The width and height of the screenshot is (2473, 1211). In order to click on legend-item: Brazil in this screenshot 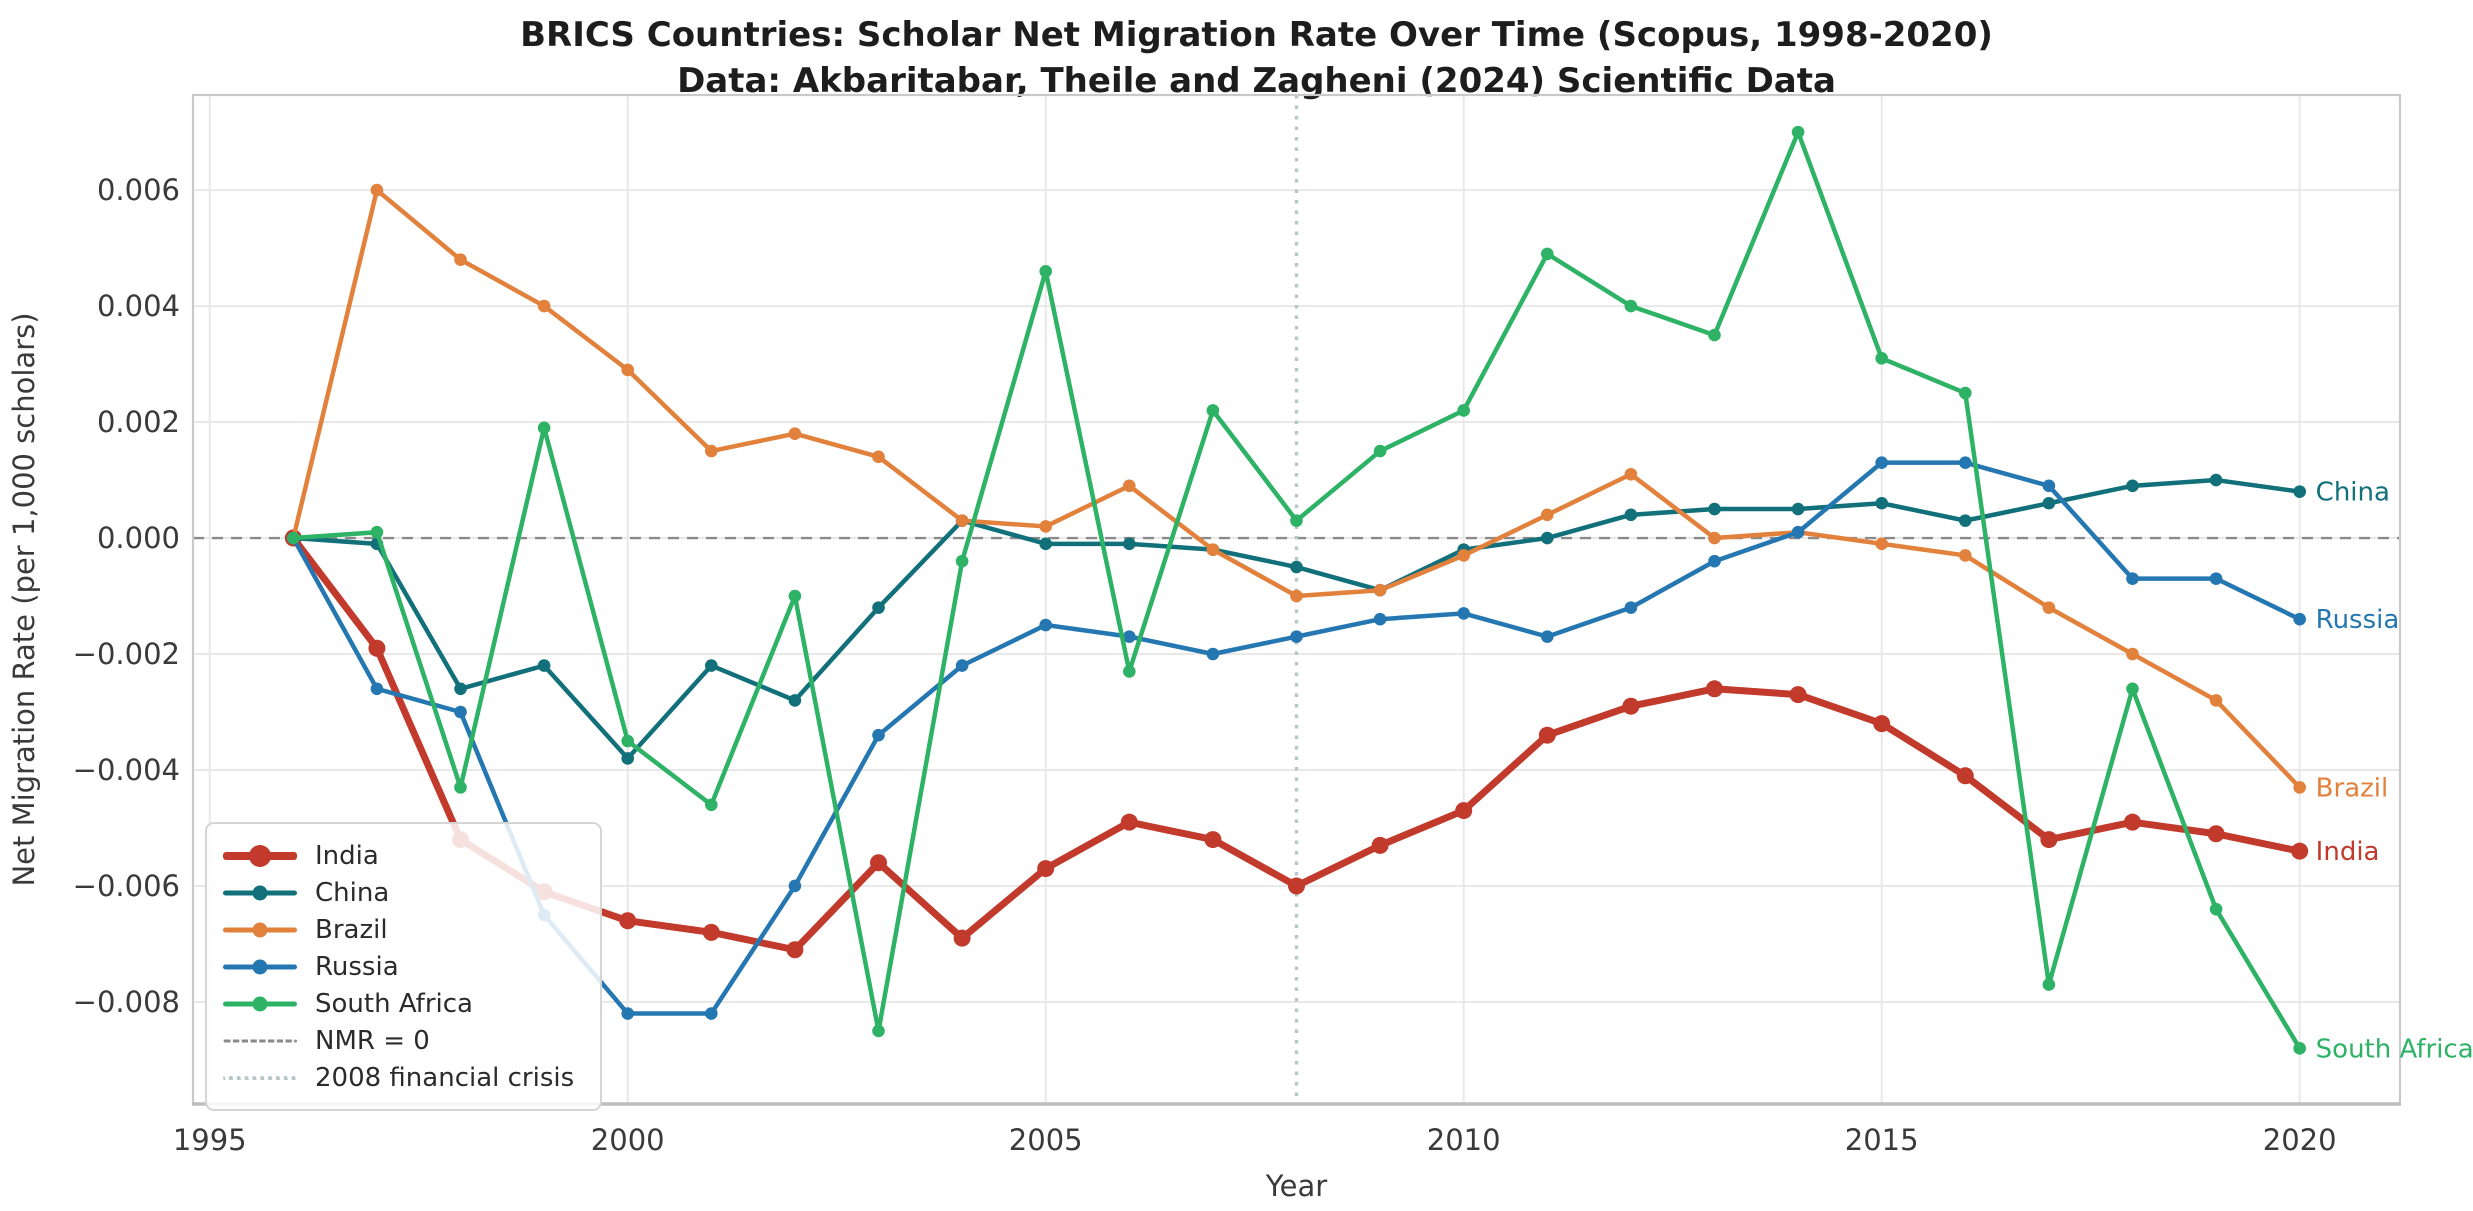, I will do `click(398, 929)`.